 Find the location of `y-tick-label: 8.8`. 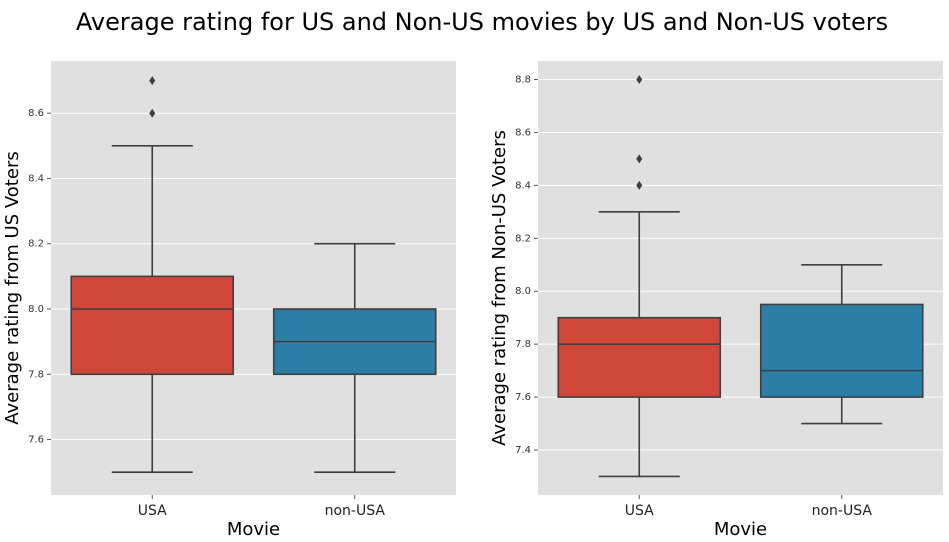

y-tick-label: 8.8 is located at coordinates (523, 80).